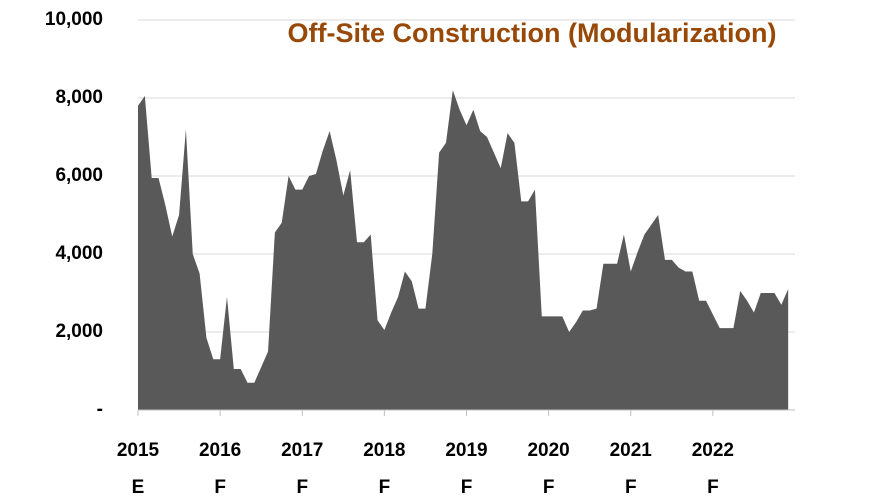  Describe the element at coordinates (548, 450) in the screenshot. I see `x-tick-label: 2020` at that location.